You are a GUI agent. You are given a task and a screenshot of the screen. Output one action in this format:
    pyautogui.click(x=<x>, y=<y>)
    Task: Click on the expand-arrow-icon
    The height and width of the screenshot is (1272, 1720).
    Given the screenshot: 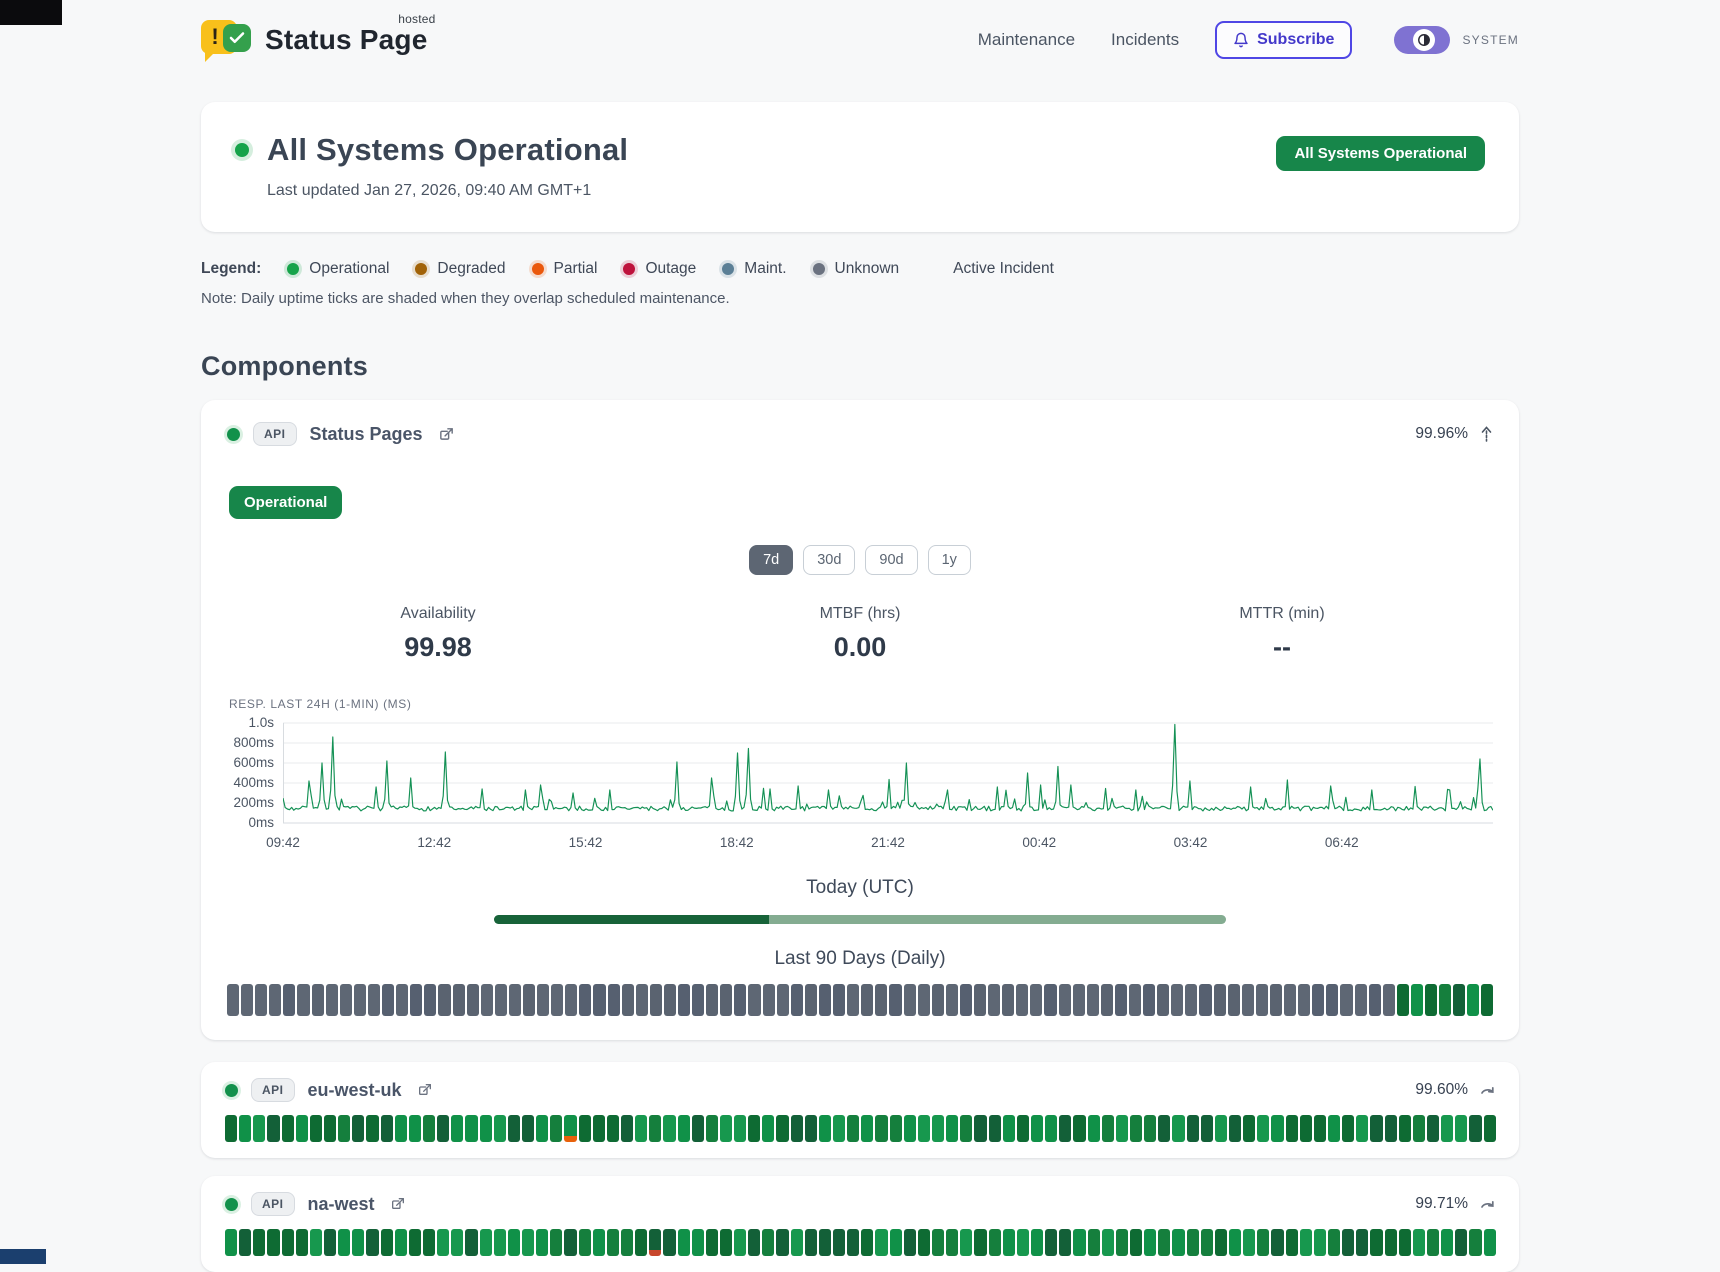 What is the action you would take?
    pyautogui.click(x=1487, y=1090)
    